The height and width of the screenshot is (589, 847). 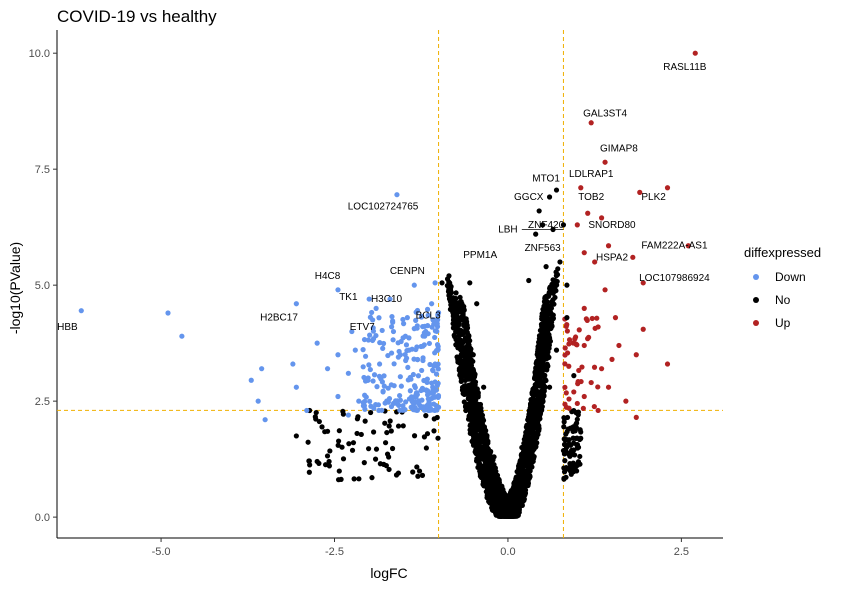 What do you see at coordinates (67, 327) in the screenshot?
I see `gene-label: HBB` at bounding box center [67, 327].